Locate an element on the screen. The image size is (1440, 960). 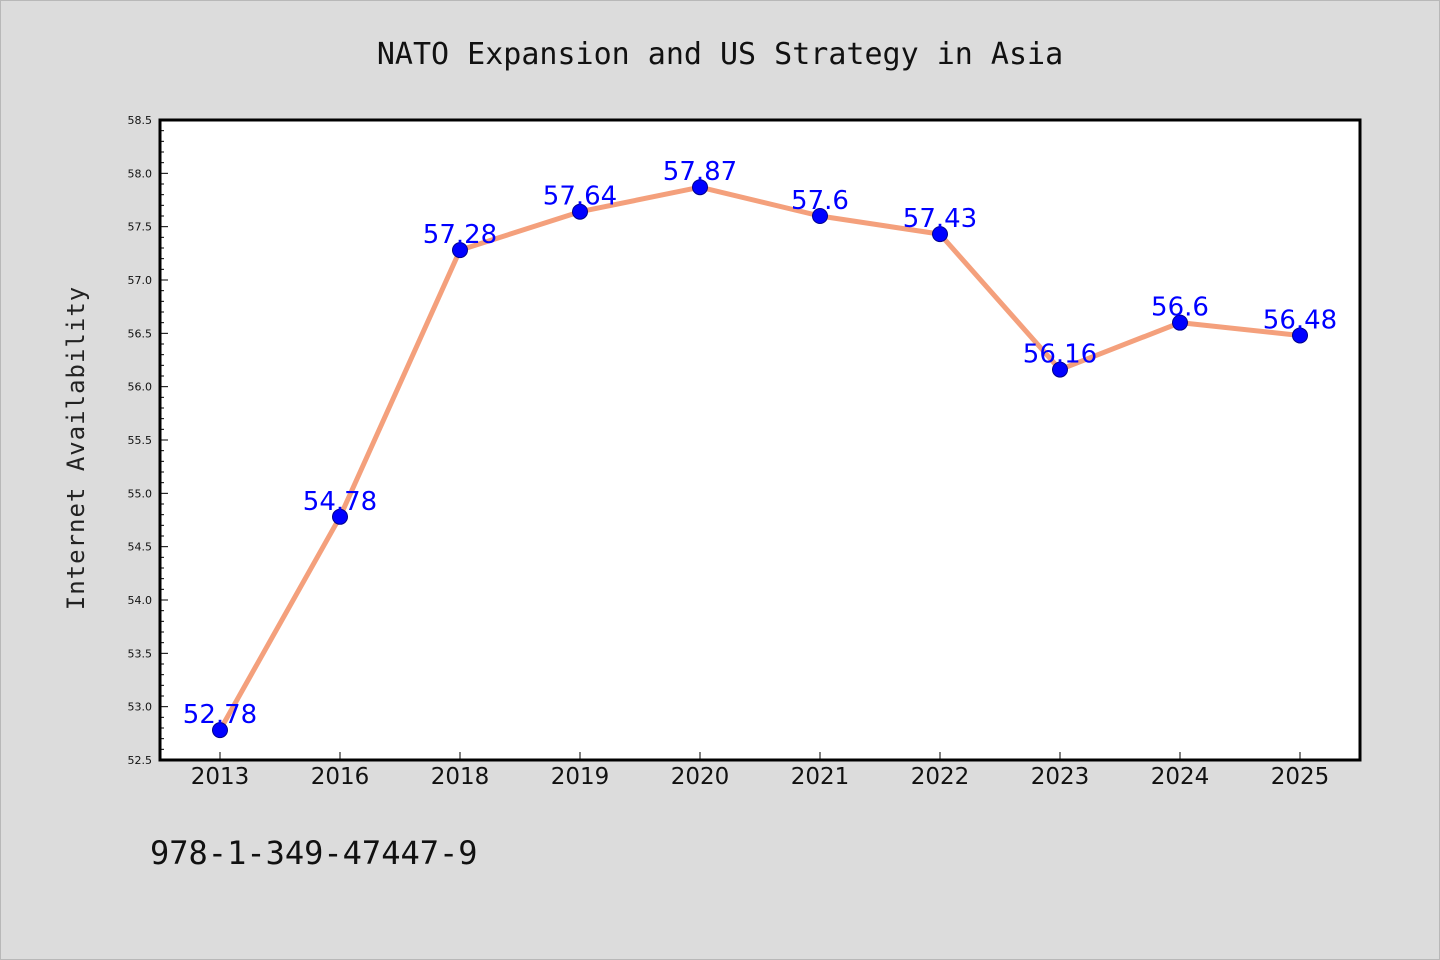
y-tick-label: 56.0 is located at coordinates (140, 387).